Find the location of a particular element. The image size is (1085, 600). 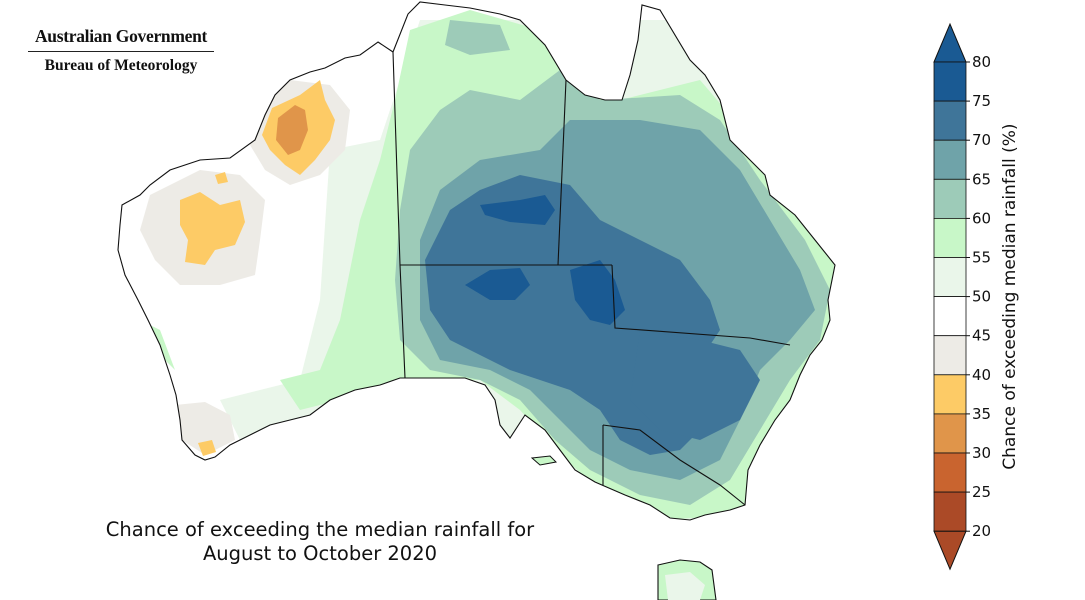

colorbar-min-arrow is located at coordinates (950, 550).